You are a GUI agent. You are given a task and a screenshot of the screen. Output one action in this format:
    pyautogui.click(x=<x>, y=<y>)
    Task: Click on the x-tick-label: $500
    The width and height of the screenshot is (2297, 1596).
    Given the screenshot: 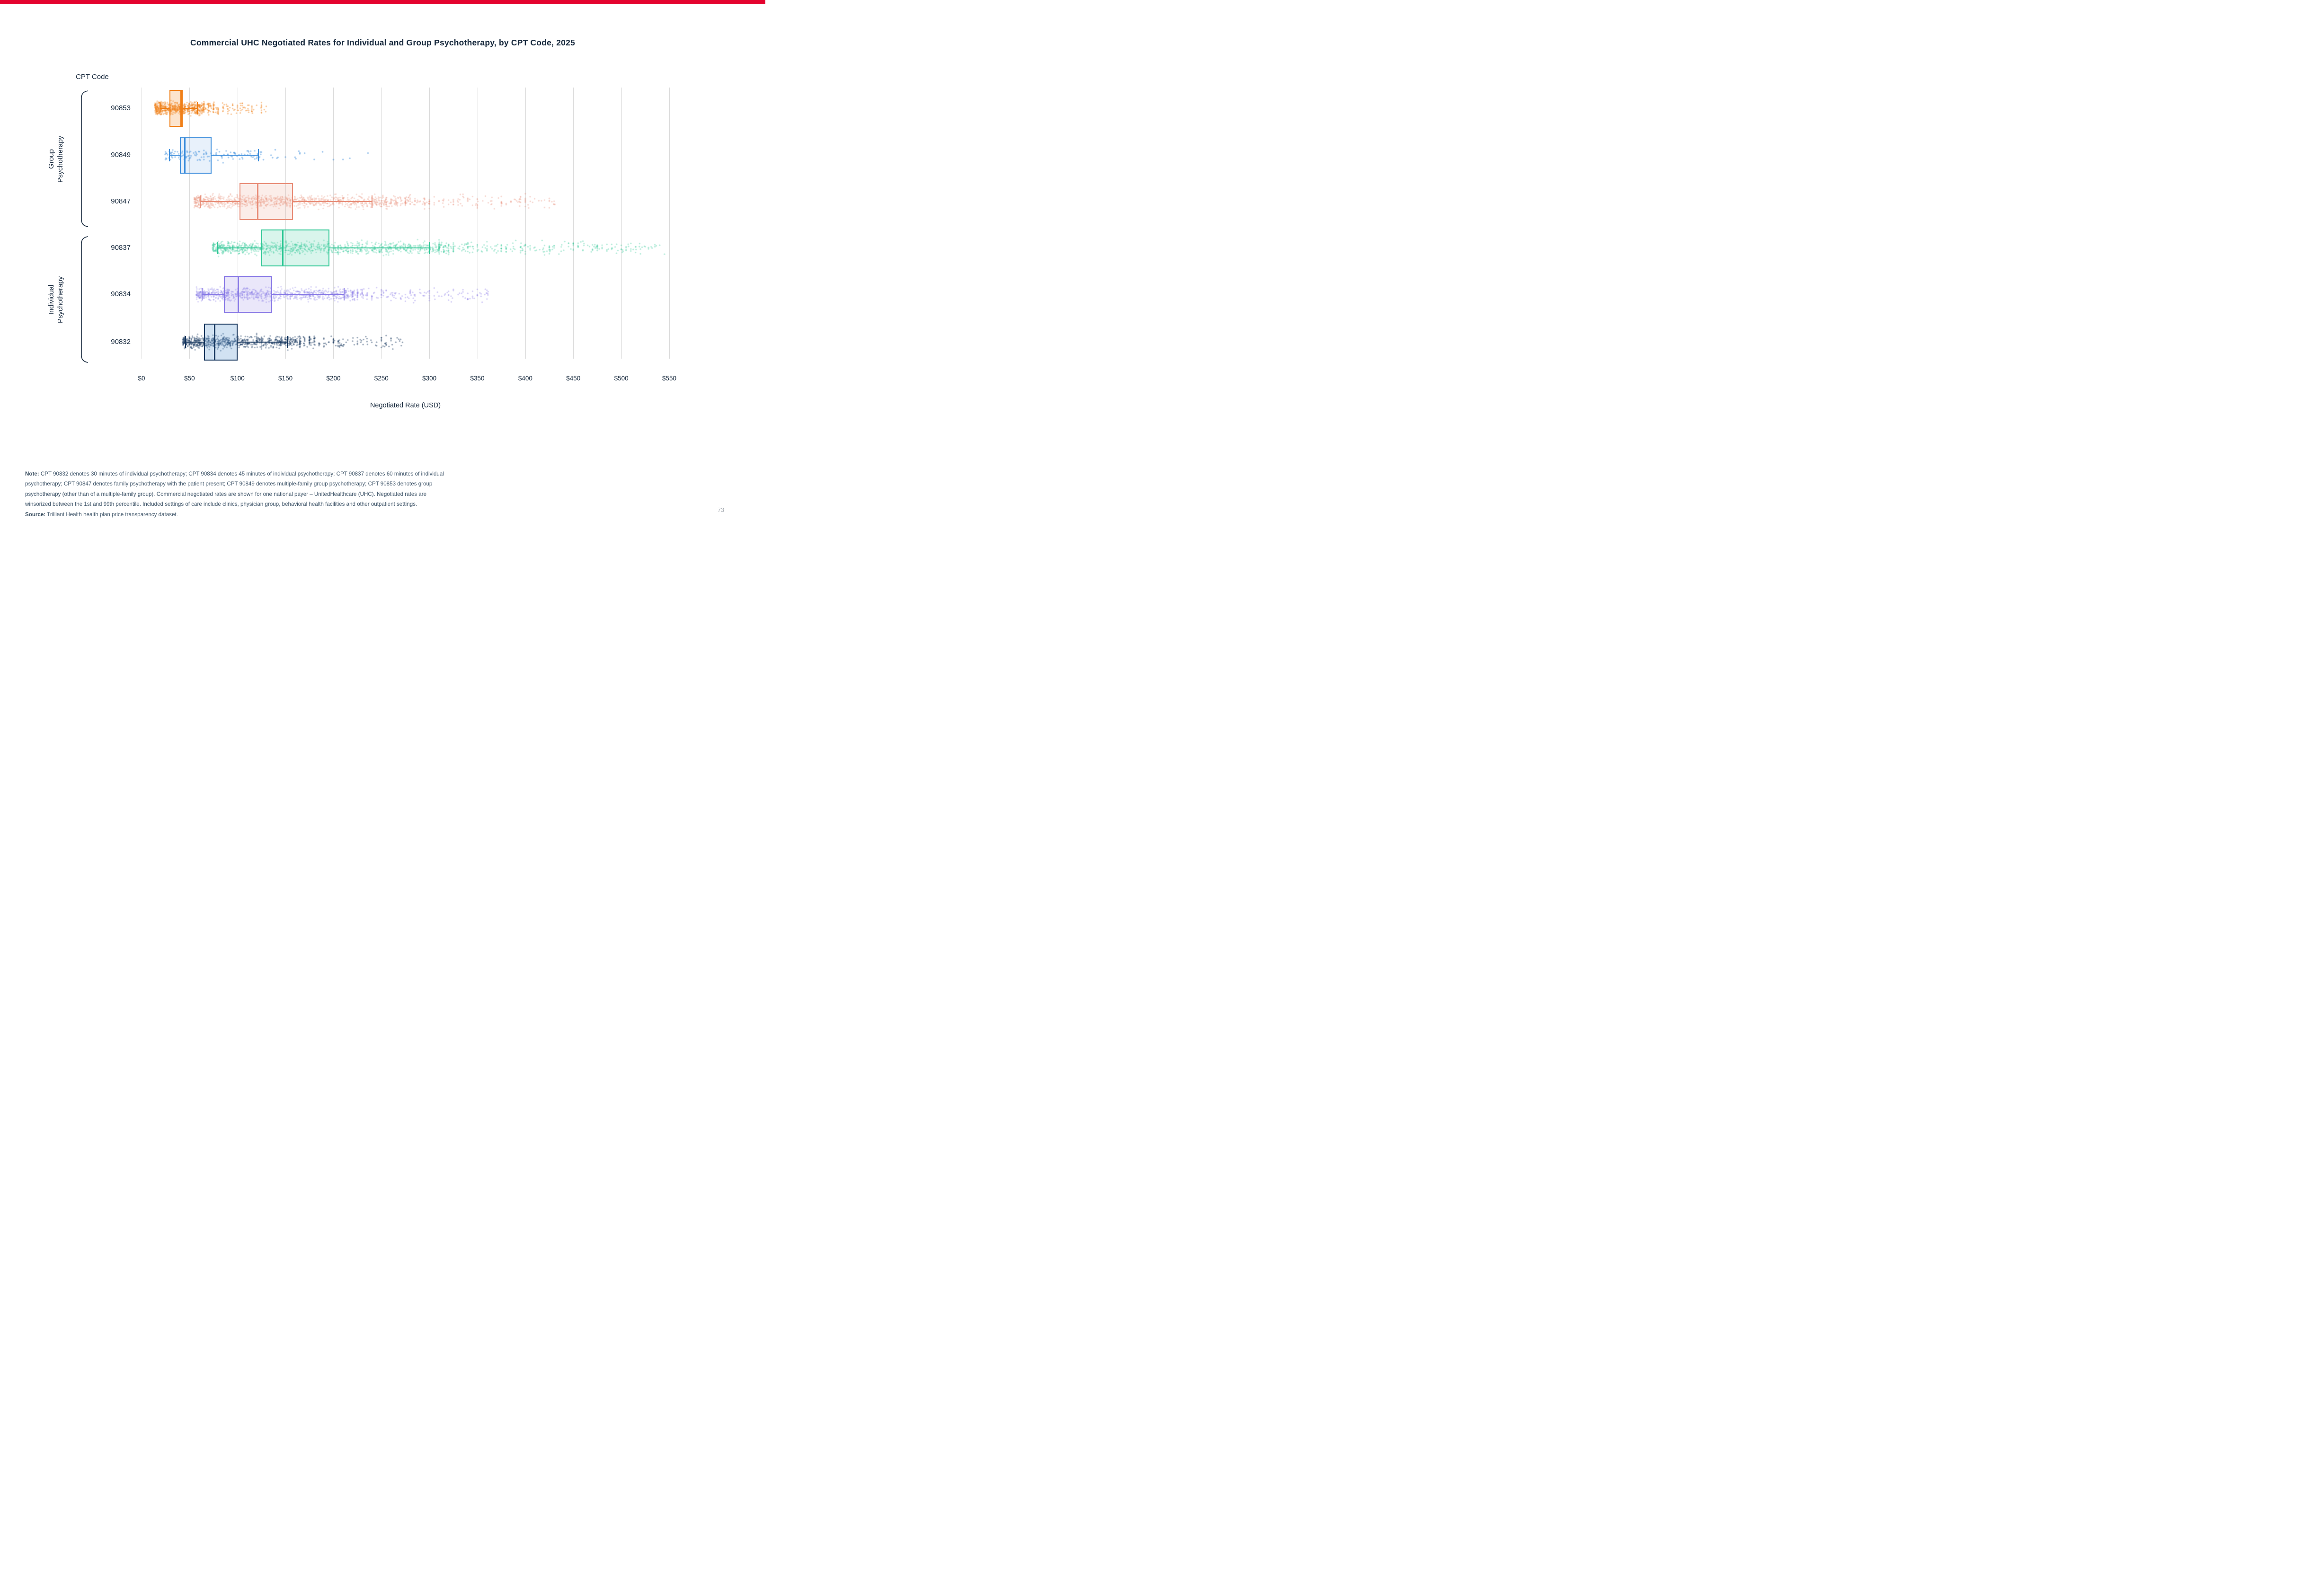 What is the action you would take?
    pyautogui.click(x=621, y=378)
    